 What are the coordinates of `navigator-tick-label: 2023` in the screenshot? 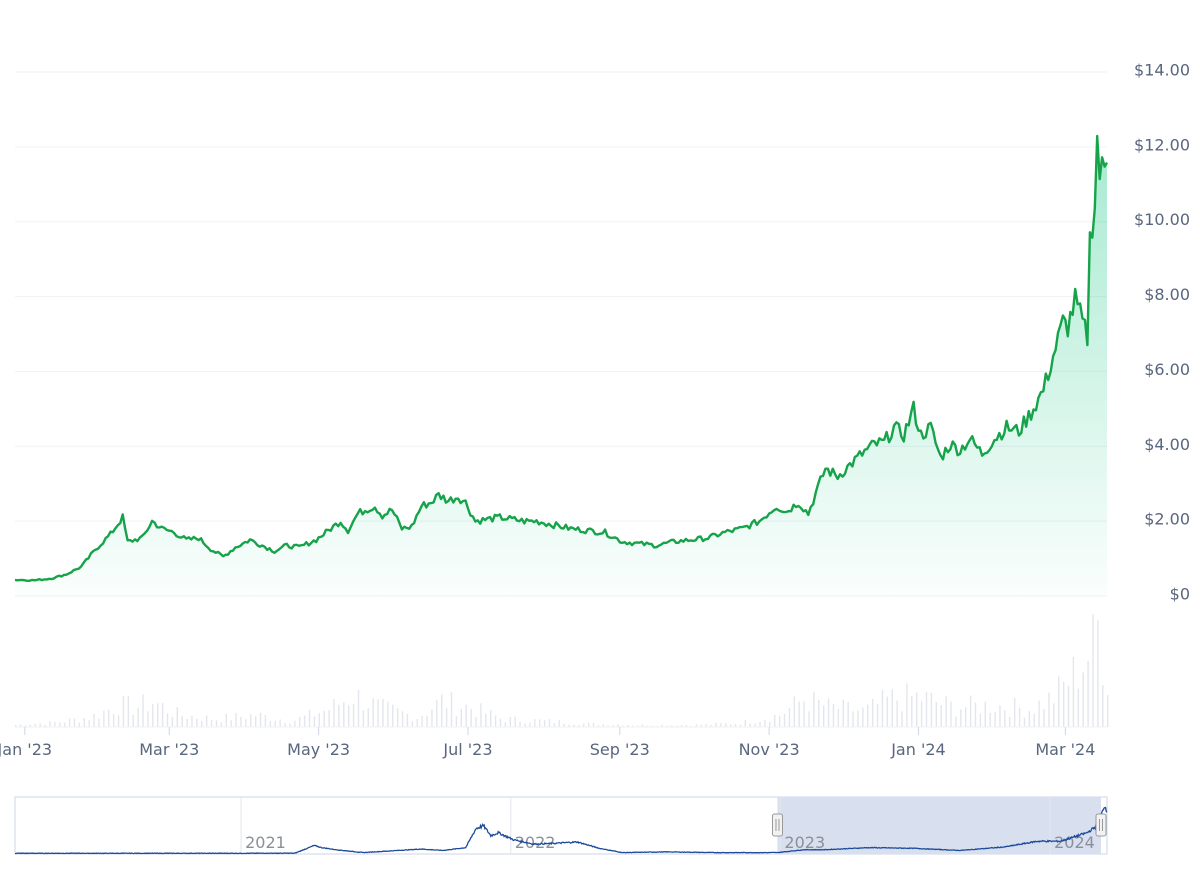 It's located at (804, 842).